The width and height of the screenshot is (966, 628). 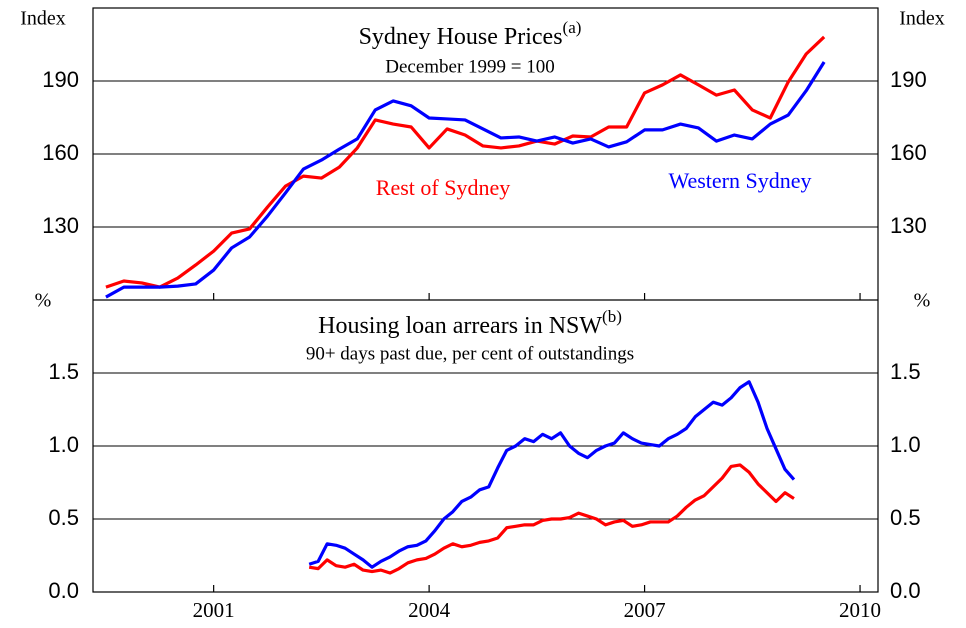 What do you see at coordinates (551, 519) in the screenshot?
I see `series-line` at bounding box center [551, 519].